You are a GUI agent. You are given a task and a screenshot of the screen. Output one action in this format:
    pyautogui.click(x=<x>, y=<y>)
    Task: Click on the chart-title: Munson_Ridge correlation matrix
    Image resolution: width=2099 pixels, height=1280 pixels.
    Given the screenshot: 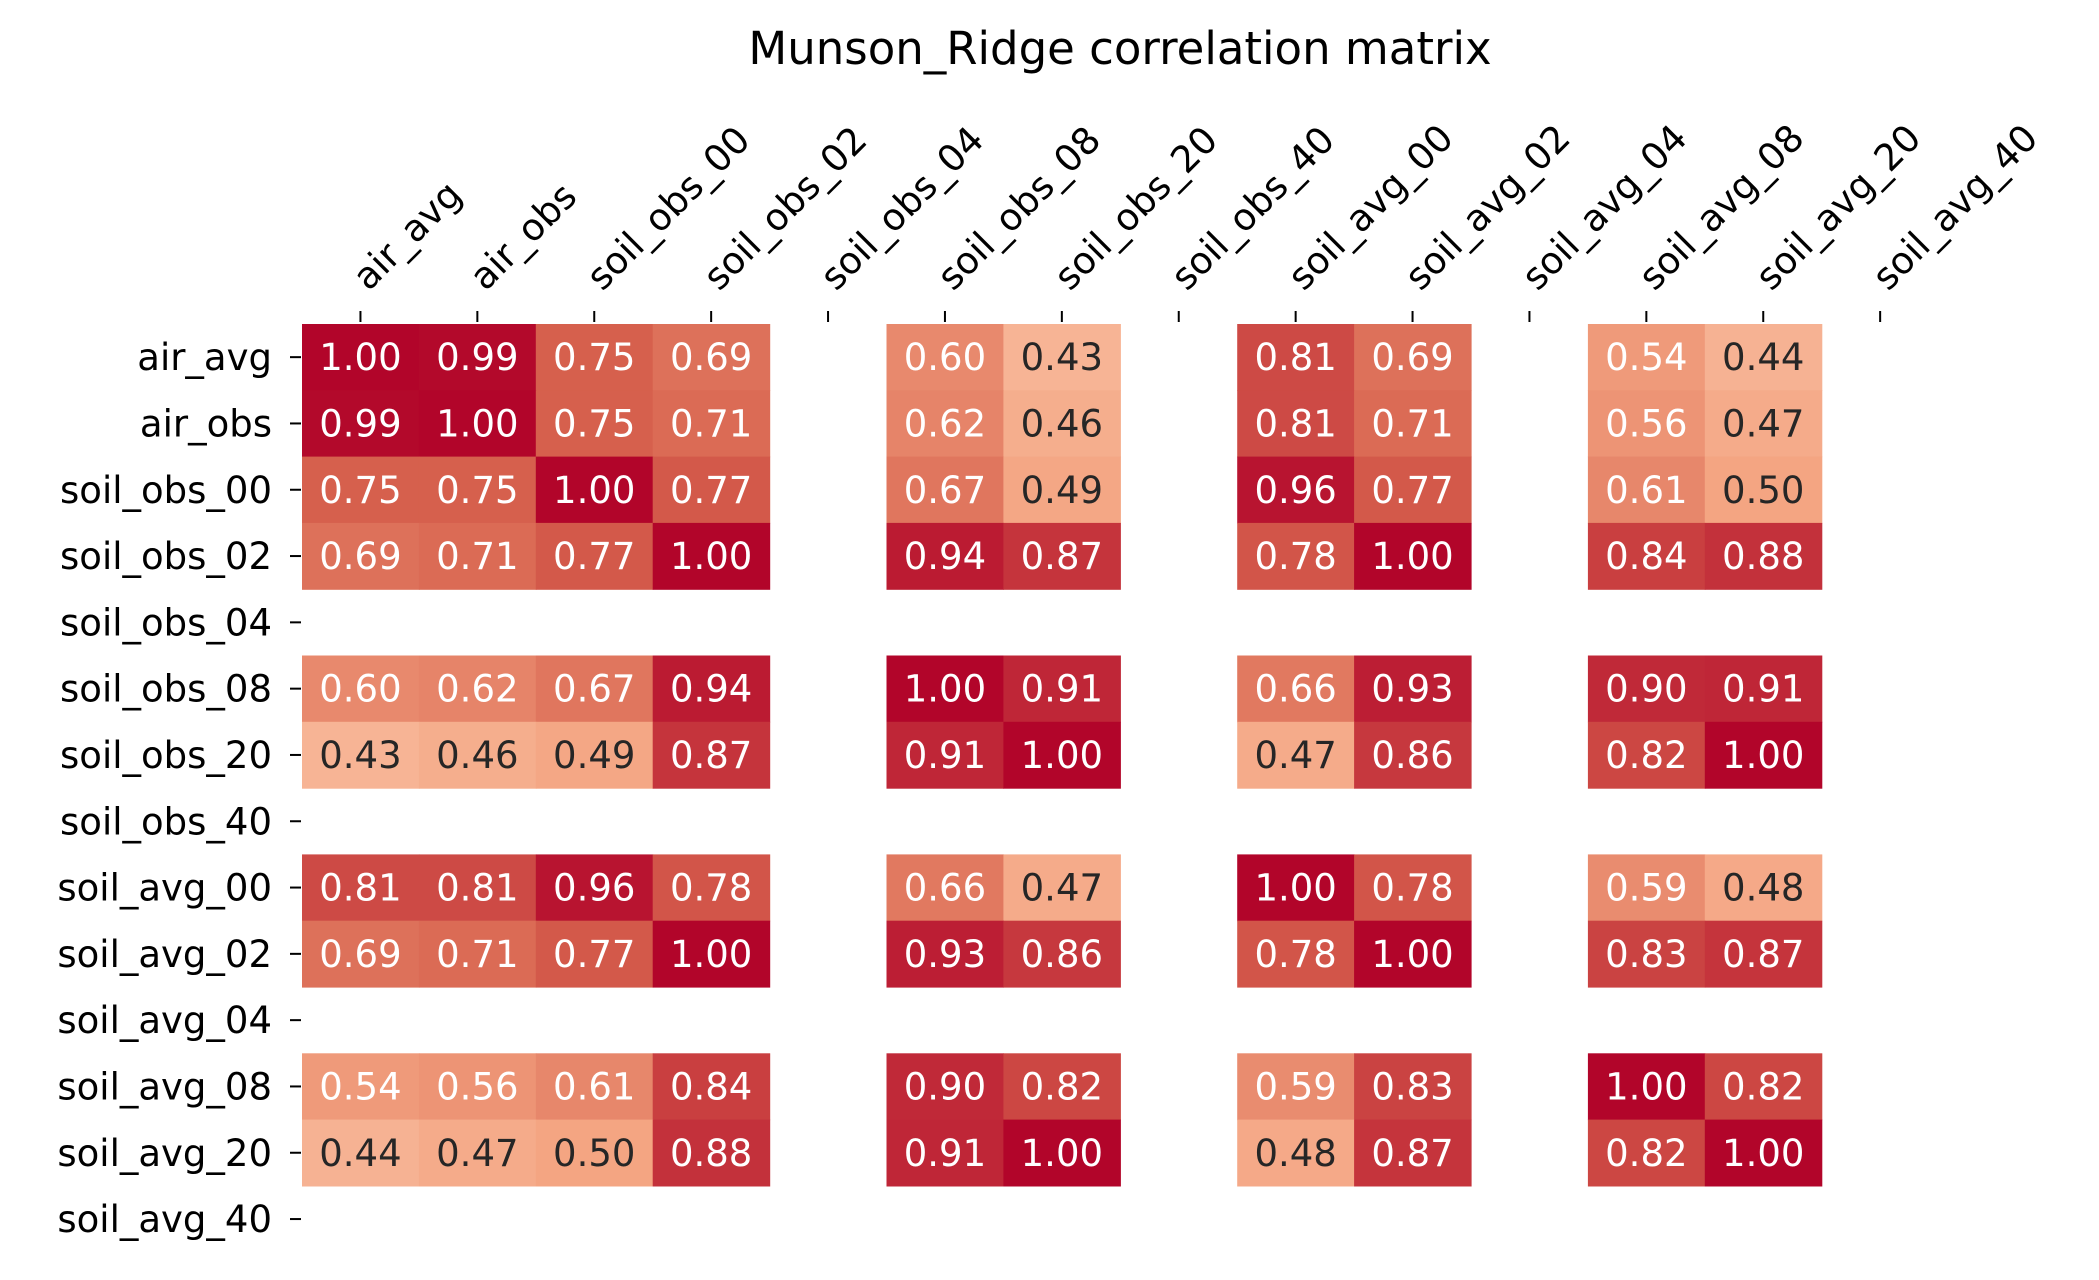 What is the action you would take?
    pyautogui.click(x=1119, y=48)
    